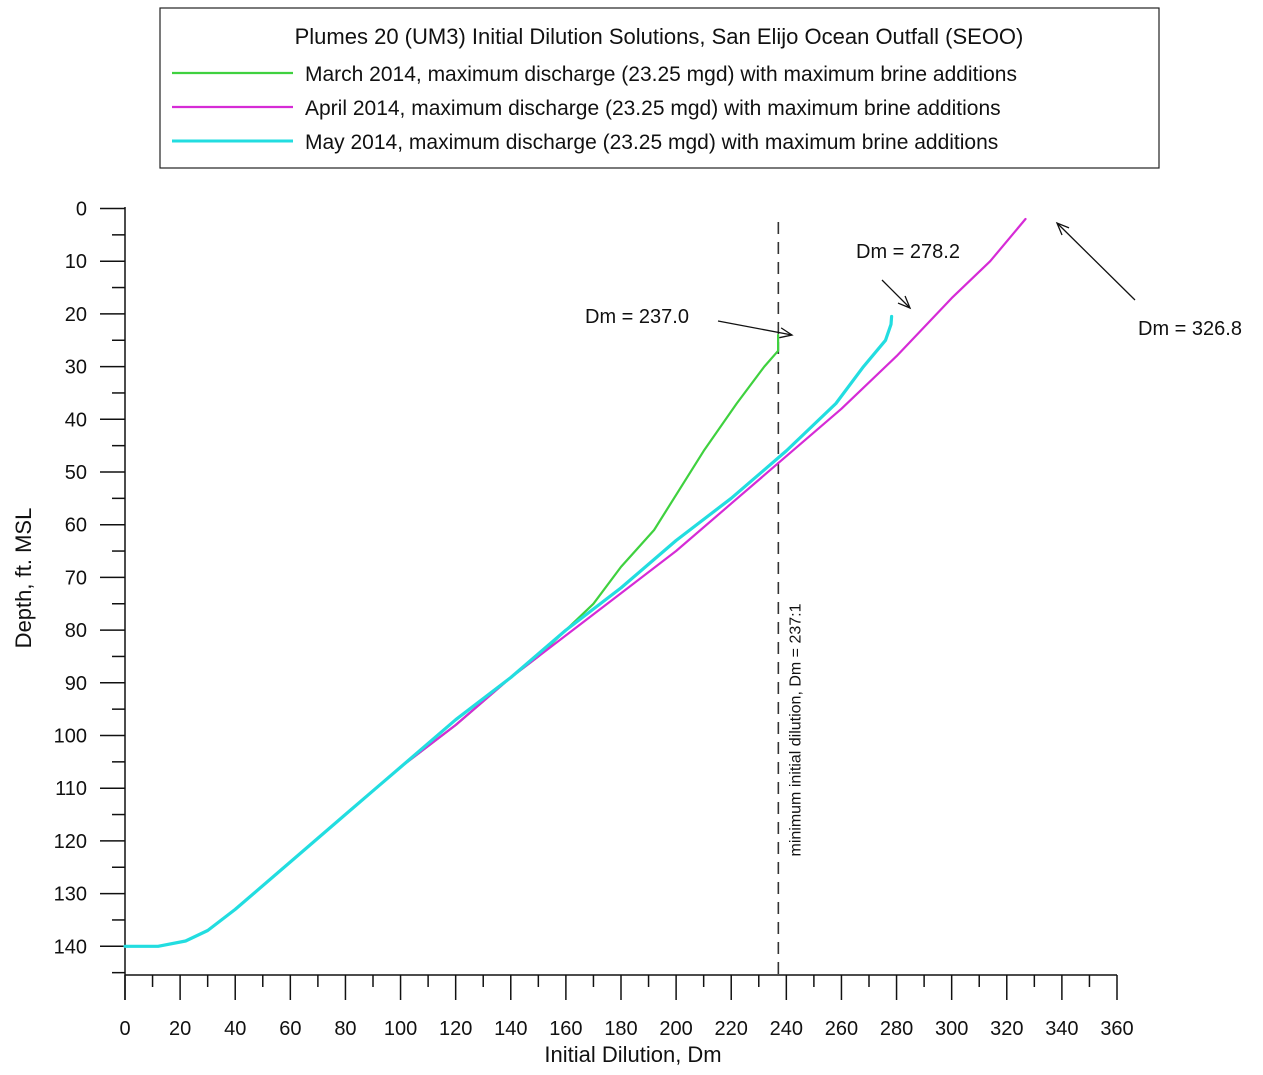 Image resolution: width=1263 pixels, height=1075 pixels. Describe the element at coordinates (908, 252) in the screenshot. I see `annotation-label-2: Dm = 278.2` at that location.